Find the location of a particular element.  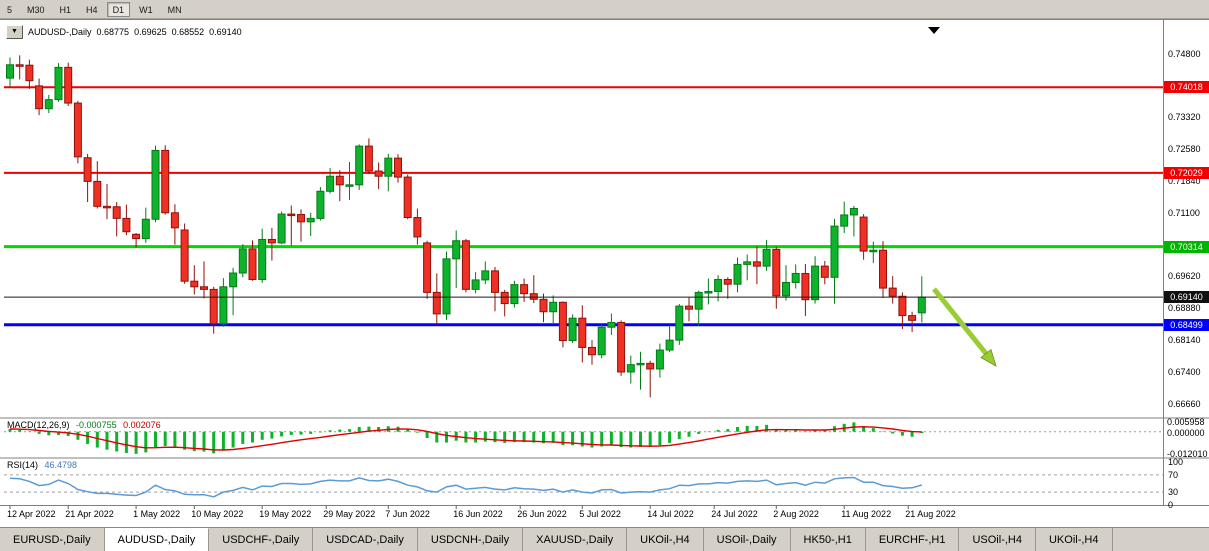

timeframe-button-H4: H4 is located at coordinates (92, 9).